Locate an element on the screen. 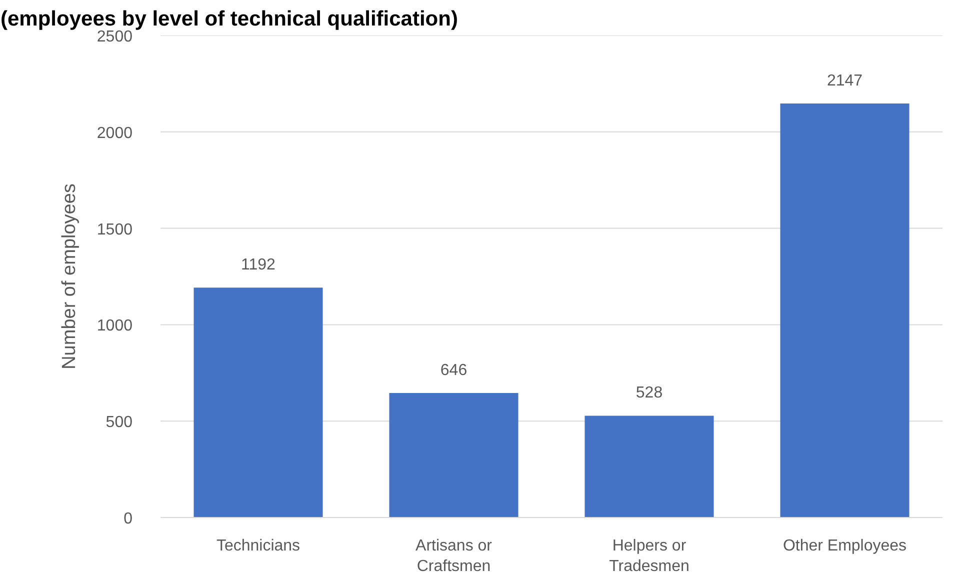  data-label: 2147 is located at coordinates (844, 81).